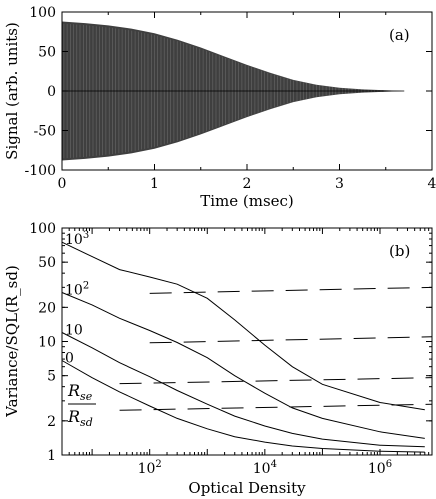  I want to click on panel-b-ylabel: Variance/SQL(R_sd), so click(12, 341).